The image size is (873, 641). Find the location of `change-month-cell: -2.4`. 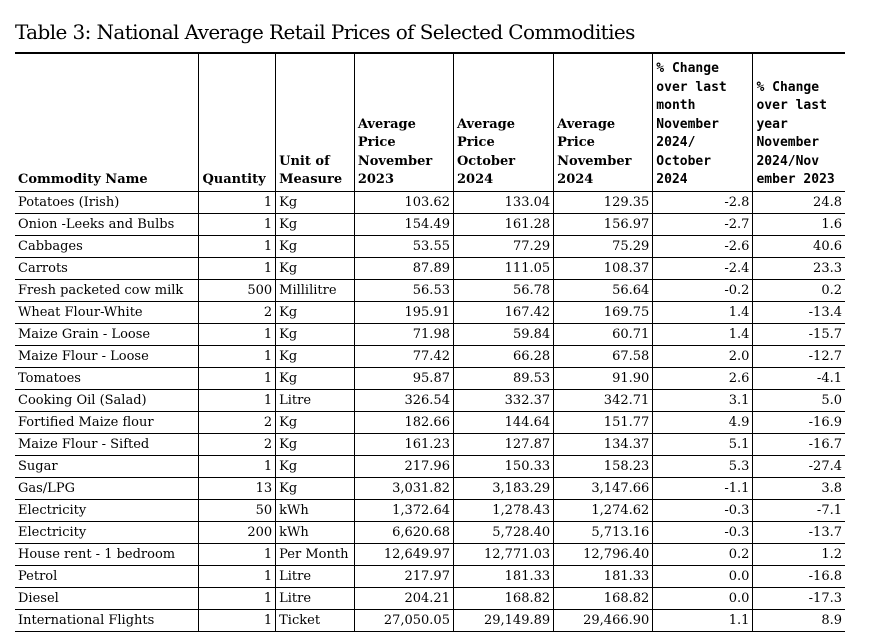

change-month-cell: -2.4 is located at coordinates (702, 268).